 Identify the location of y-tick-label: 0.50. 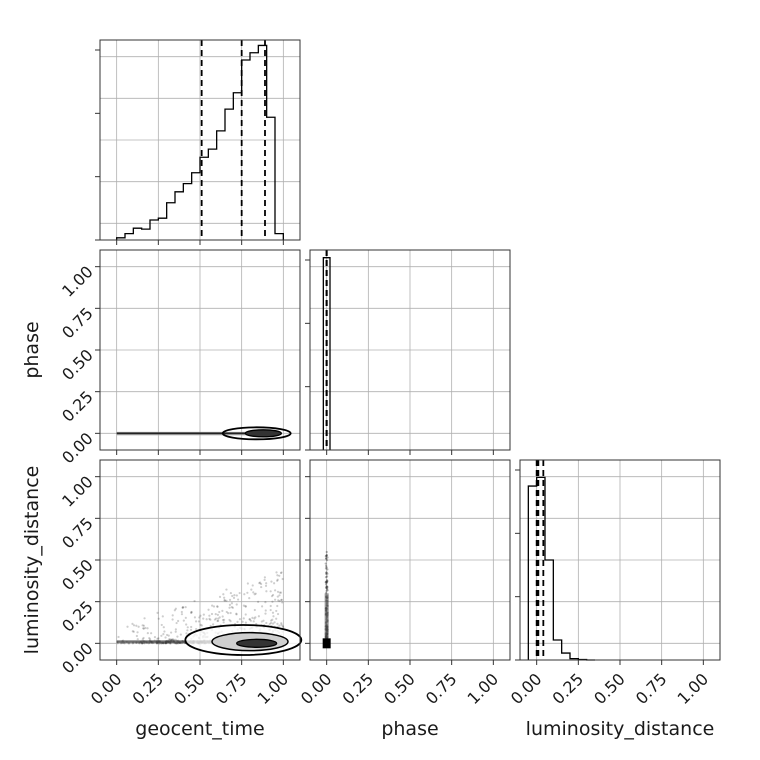
(77, 574).